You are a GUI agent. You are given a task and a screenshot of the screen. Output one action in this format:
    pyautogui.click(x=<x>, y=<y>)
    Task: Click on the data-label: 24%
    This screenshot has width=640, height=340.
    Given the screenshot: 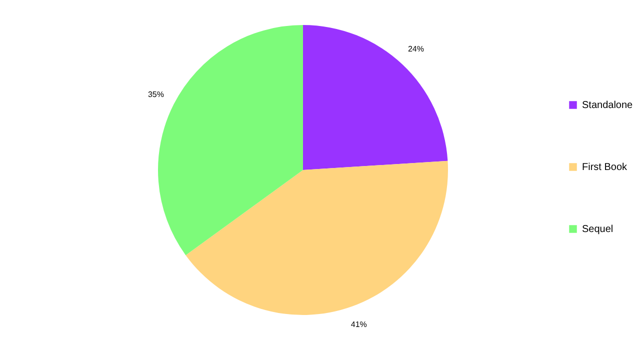 What is the action you would take?
    pyautogui.click(x=416, y=49)
    